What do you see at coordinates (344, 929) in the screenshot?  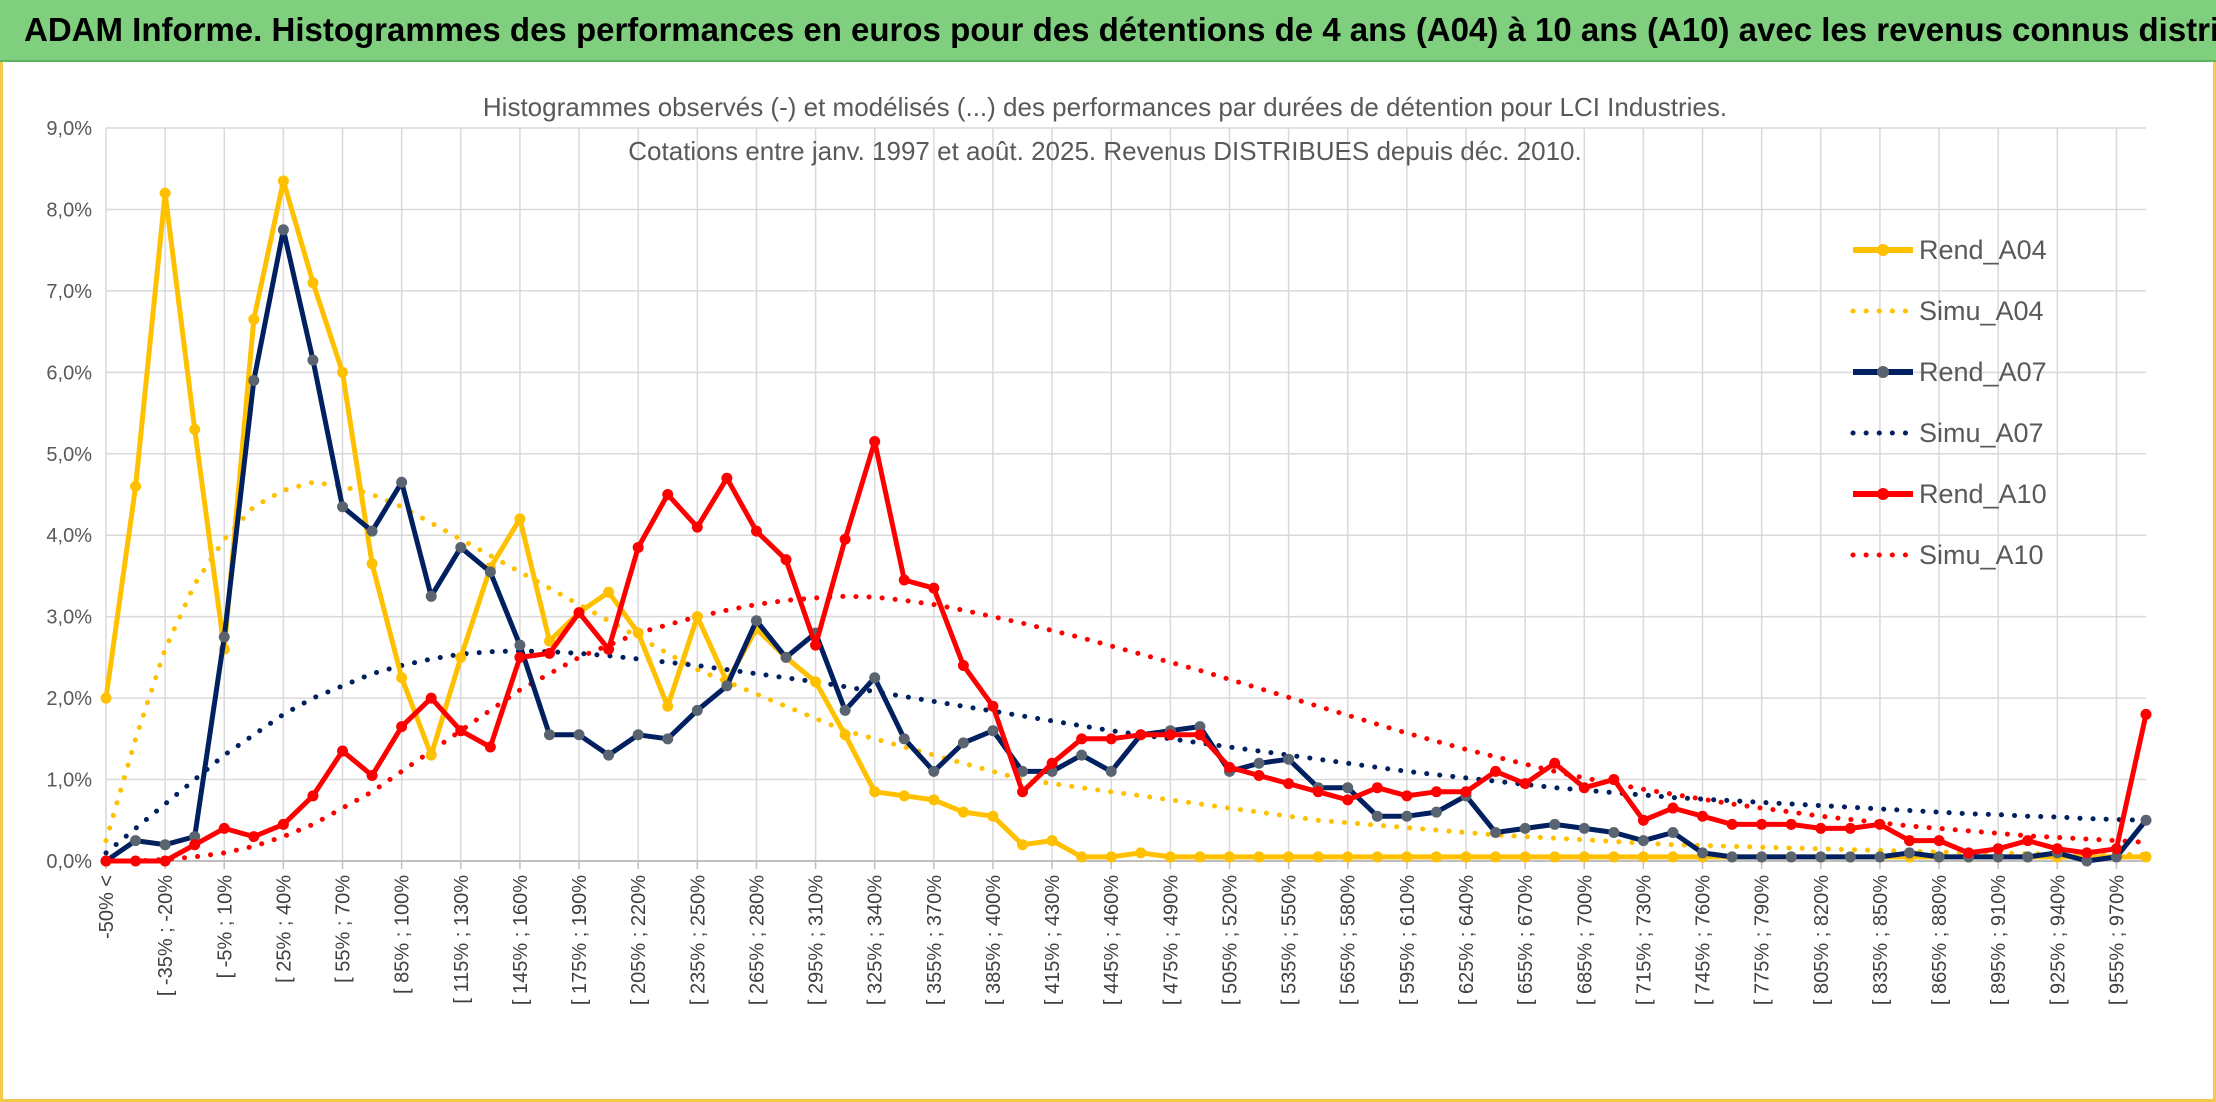 I see `x-tick-label: [ 55% ; 70%` at bounding box center [344, 929].